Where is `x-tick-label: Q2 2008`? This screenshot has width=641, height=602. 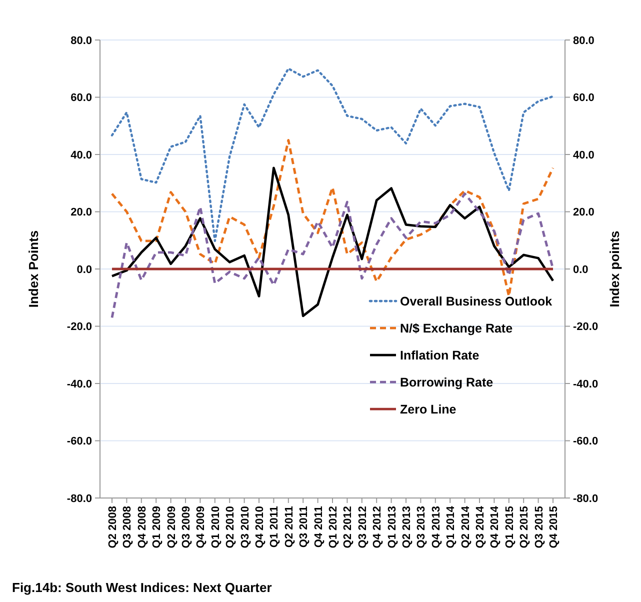 x-tick-label: Q2 2008 is located at coordinates (113, 527).